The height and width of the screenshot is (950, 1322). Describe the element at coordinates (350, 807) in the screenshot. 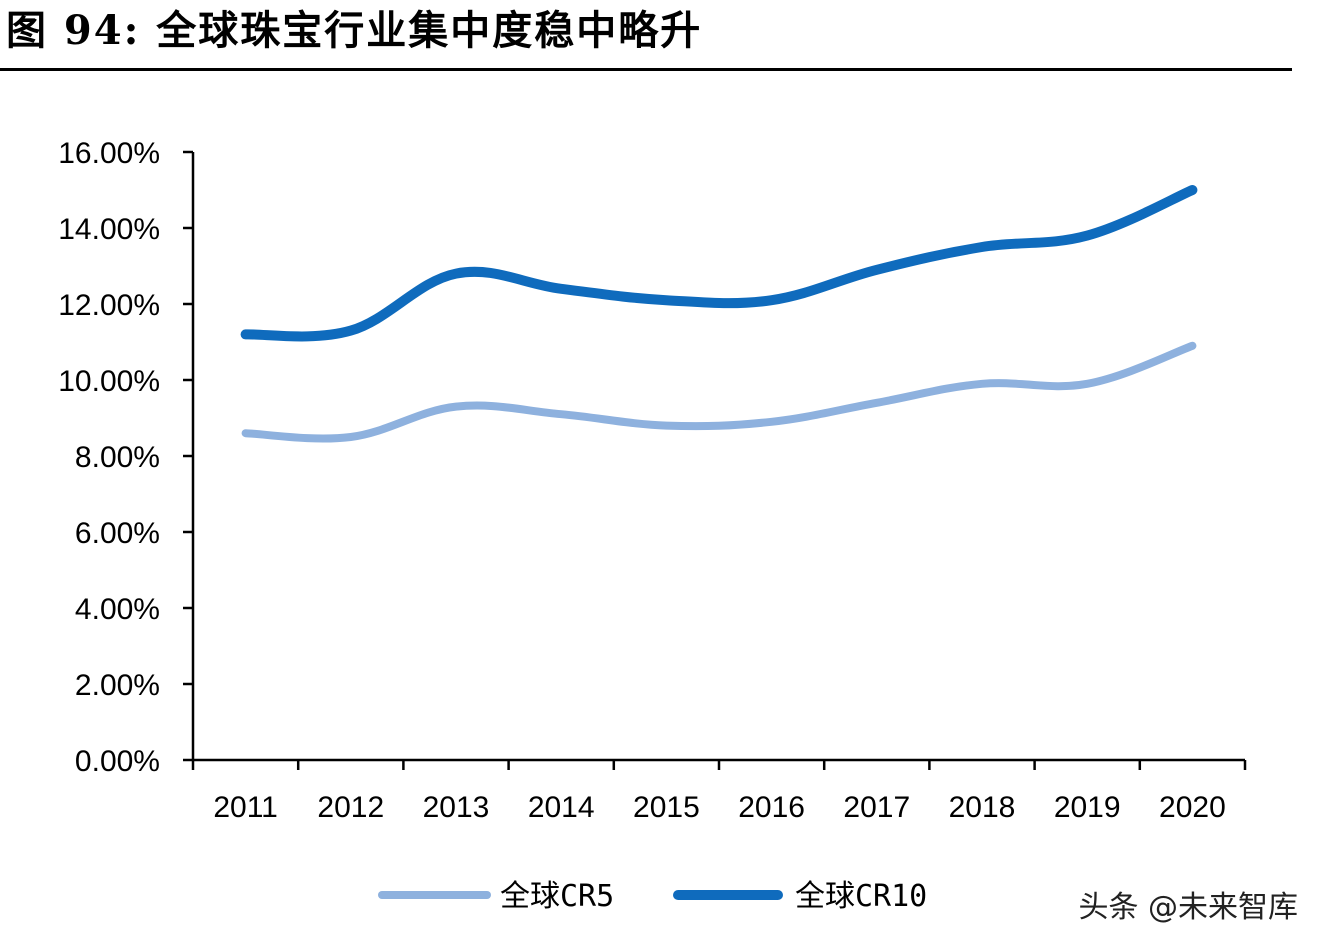

I see `x-tick-label: 2012` at that location.